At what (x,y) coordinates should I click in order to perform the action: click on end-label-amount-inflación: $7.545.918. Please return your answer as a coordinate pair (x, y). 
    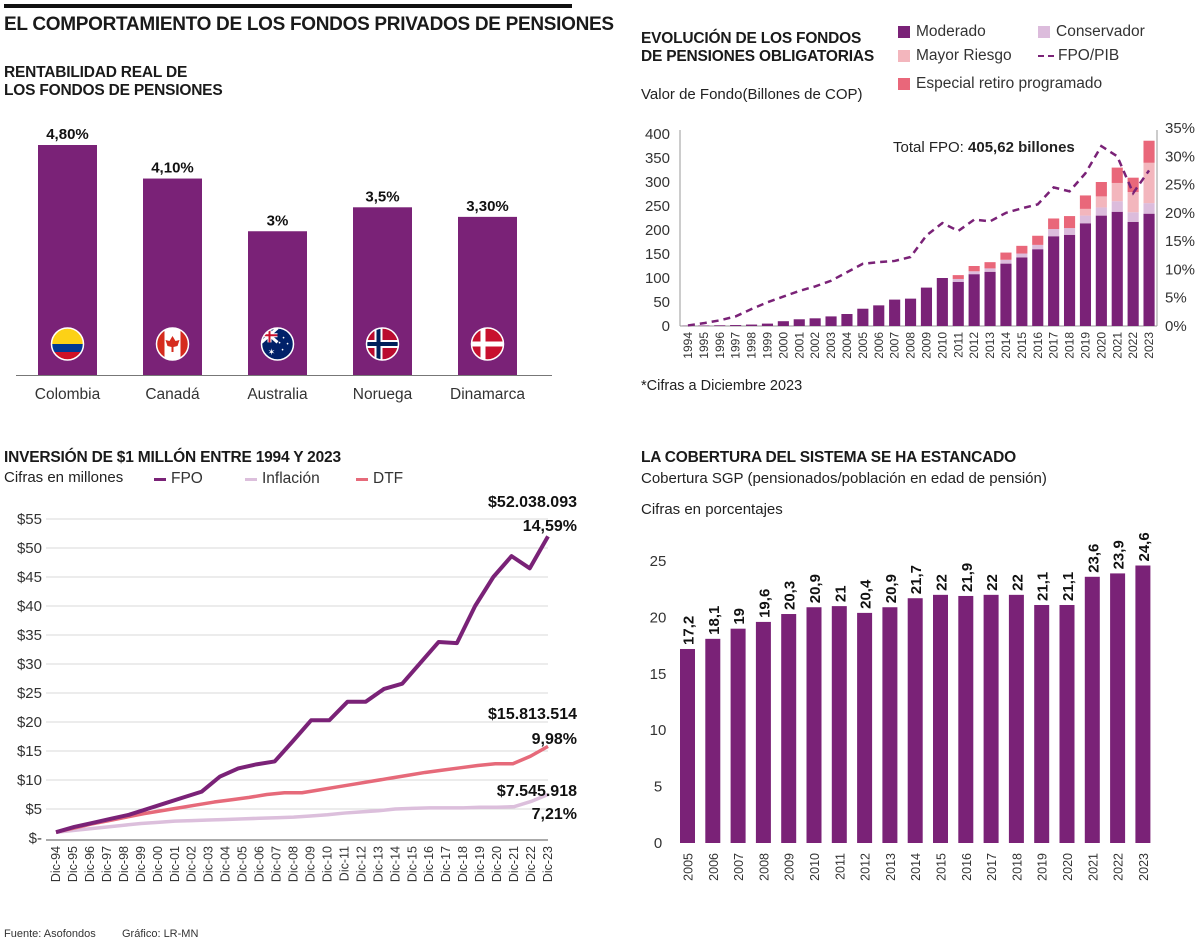
    Looking at the image, I should click on (537, 791).